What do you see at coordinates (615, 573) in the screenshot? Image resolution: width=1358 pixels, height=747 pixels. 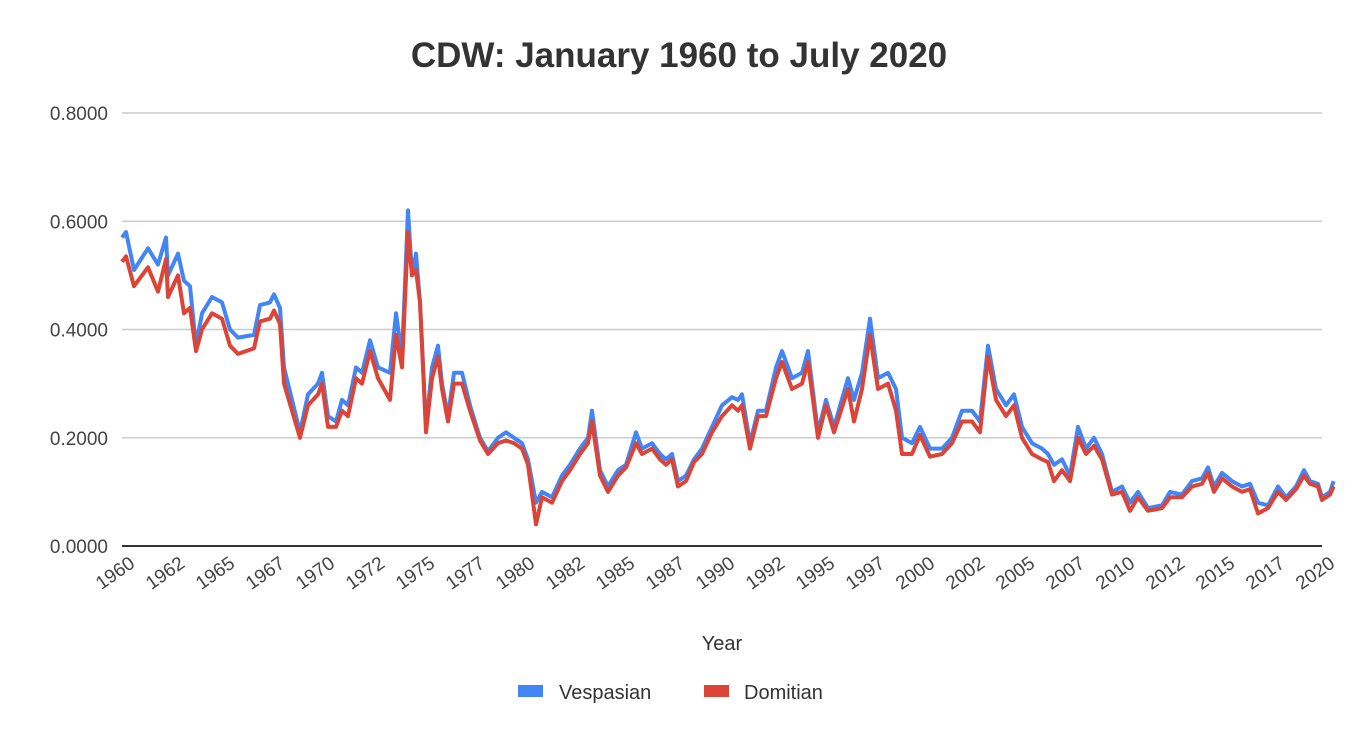 I see `x-tick-label: 1985` at bounding box center [615, 573].